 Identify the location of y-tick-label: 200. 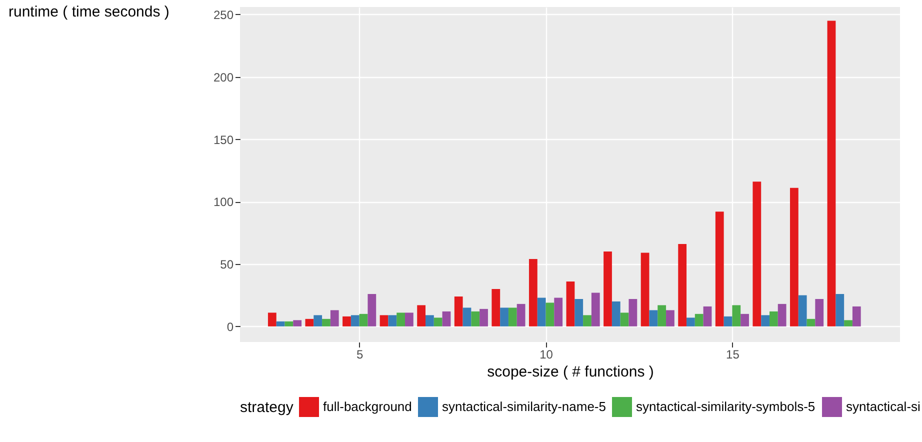
(223, 77).